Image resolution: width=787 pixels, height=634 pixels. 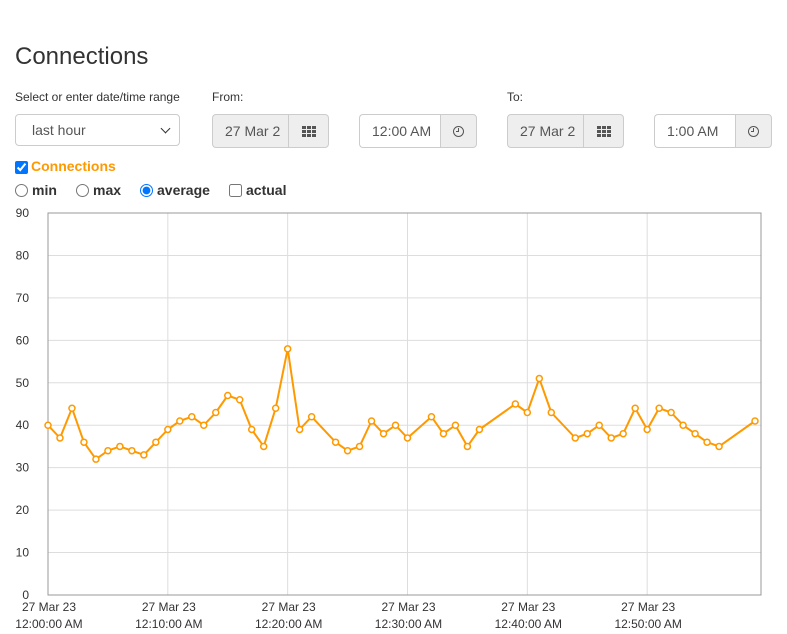 I want to click on option-average: average, so click(x=175, y=190).